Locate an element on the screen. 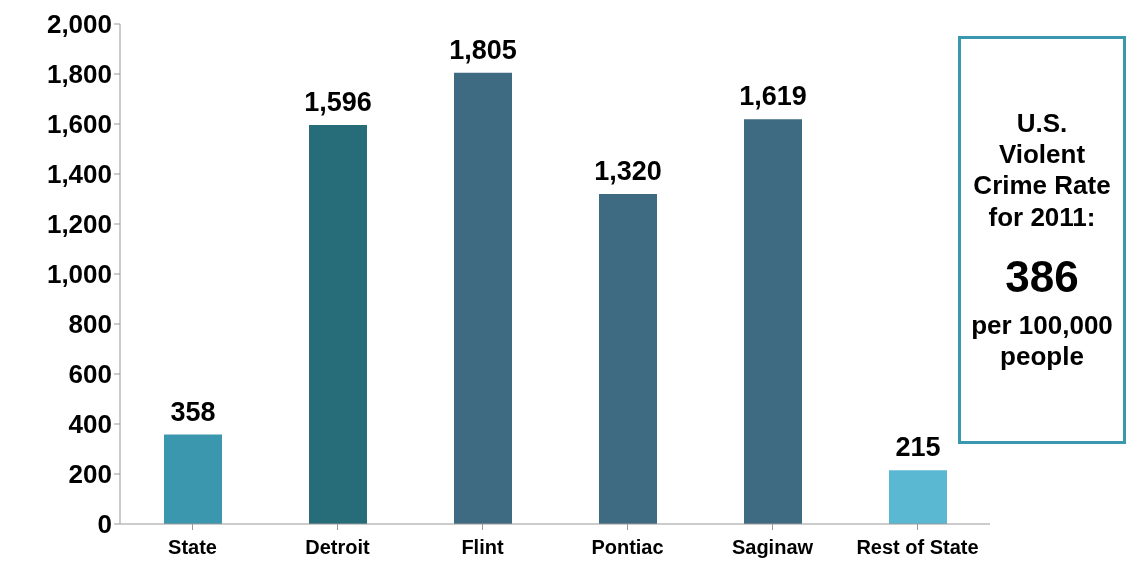 This screenshot has width=1130, height=570. x-tick-label: Detroit is located at coordinates (338, 547).